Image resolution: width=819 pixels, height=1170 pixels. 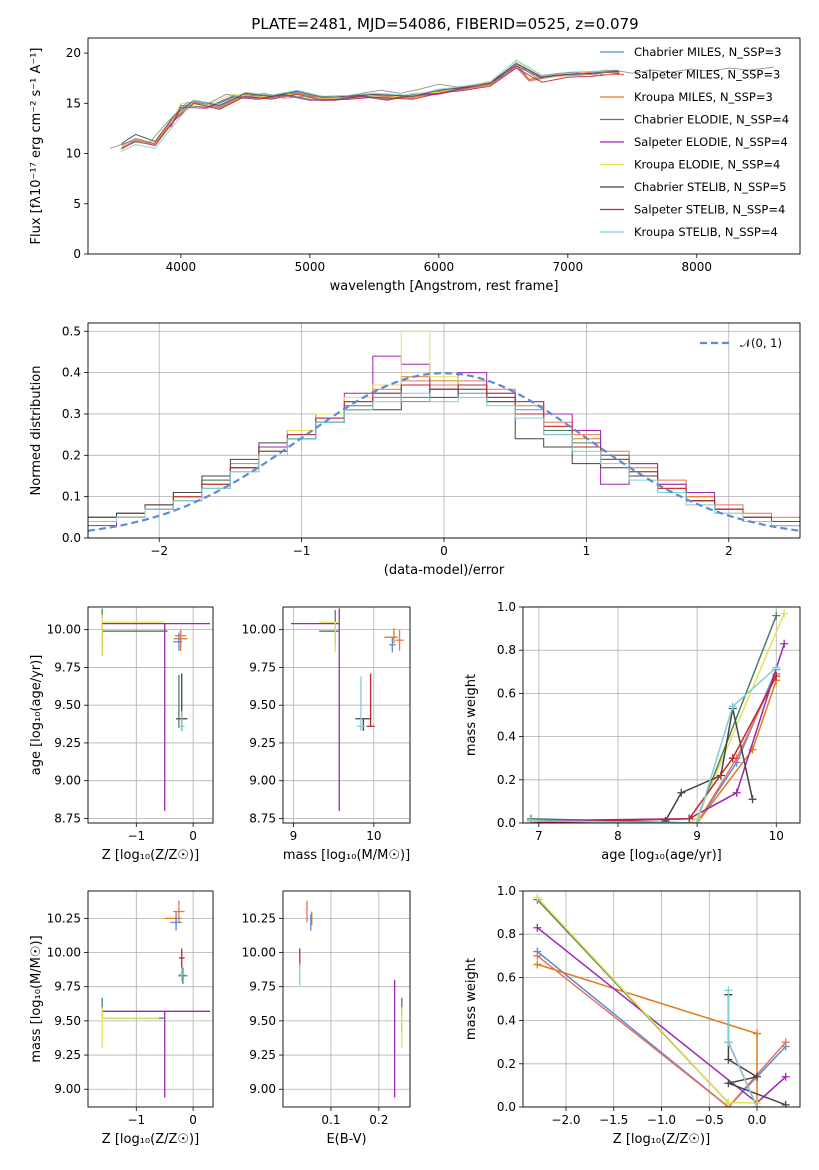 What do you see at coordinates (709, 1120) in the screenshot?
I see `weight_vs_Z-xtick-label: −0.5` at bounding box center [709, 1120].